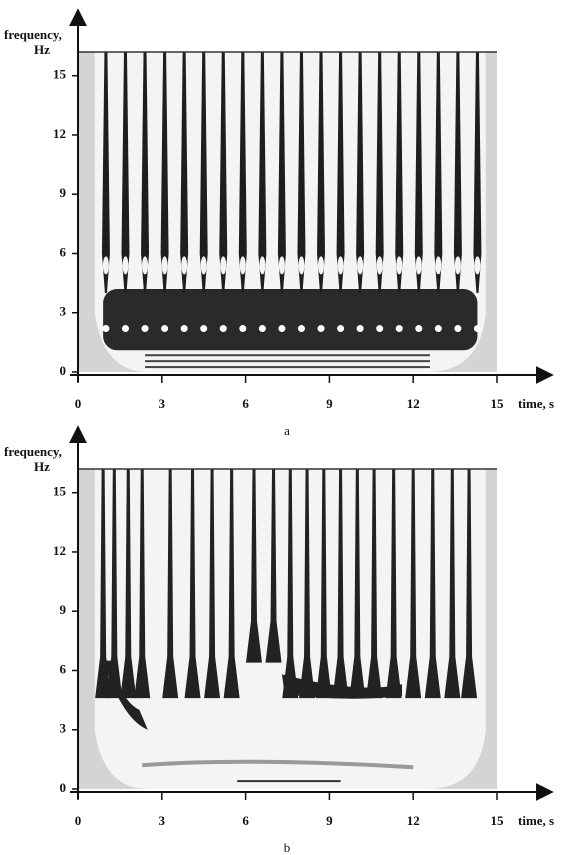 This screenshot has width=574, height=855. I want to click on y-tick-label: 12, so click(59, 133).